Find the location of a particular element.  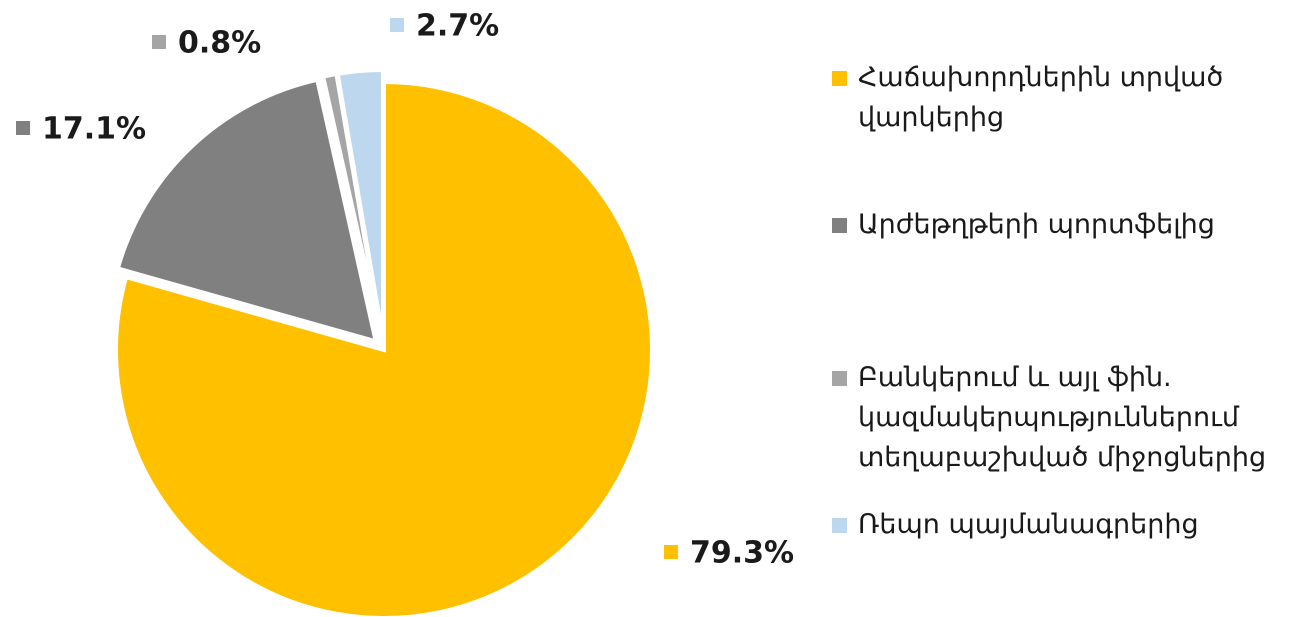

legend-item: Արժեթղթերի պորտֆելից is located at coordinates (1074, 225).